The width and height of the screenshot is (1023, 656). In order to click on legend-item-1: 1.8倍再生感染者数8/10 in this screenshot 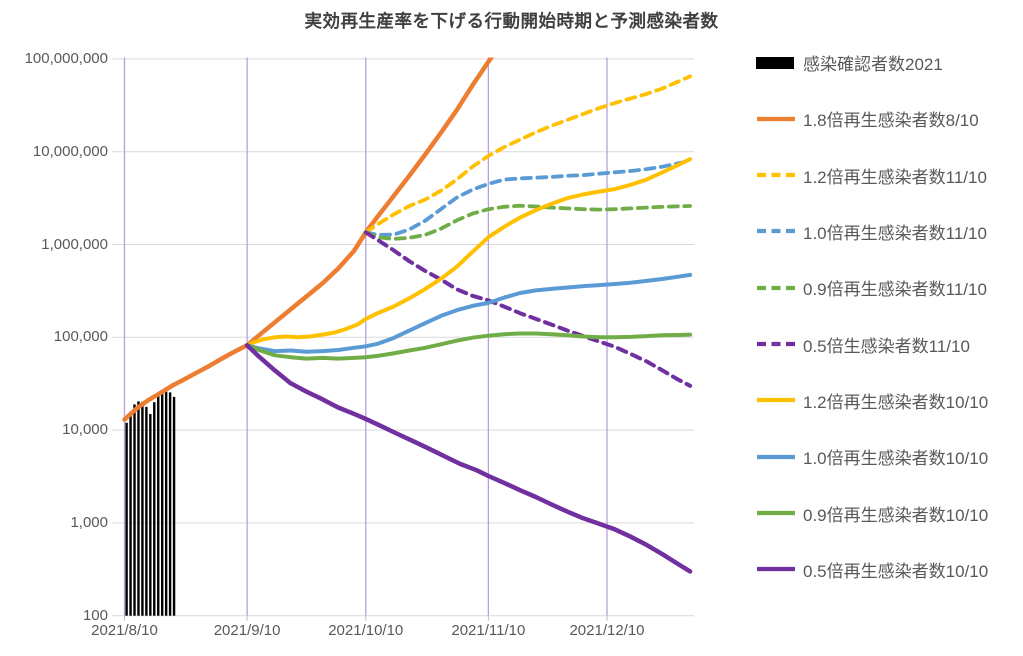, I will do `click(888, 118)`.